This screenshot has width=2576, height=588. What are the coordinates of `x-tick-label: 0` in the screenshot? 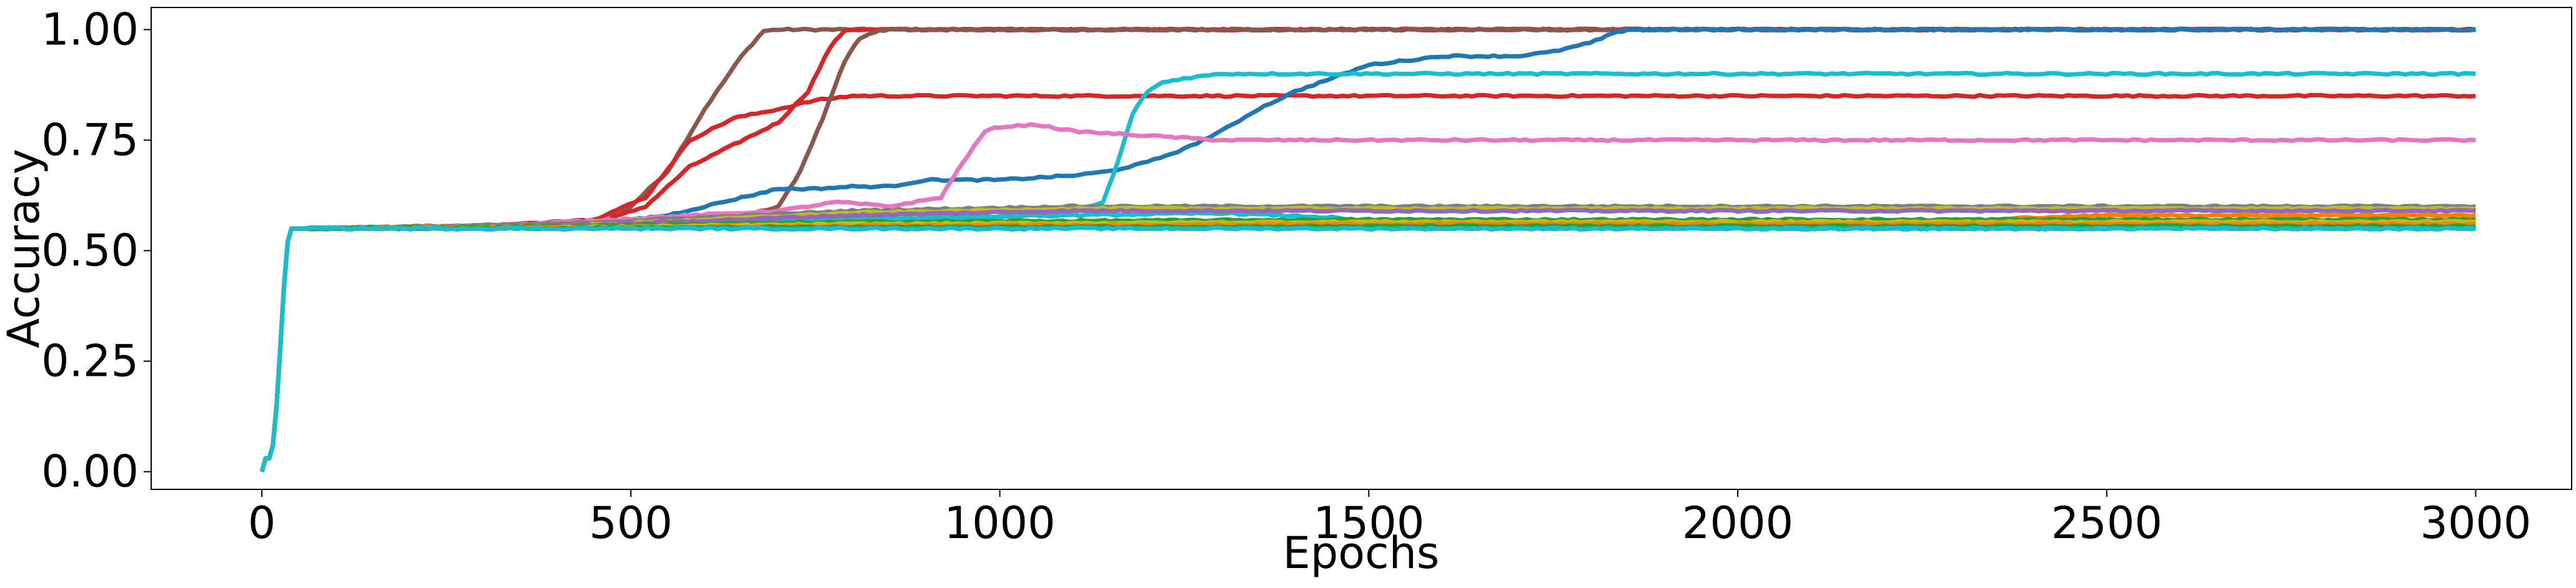 It's located at (262, 523).